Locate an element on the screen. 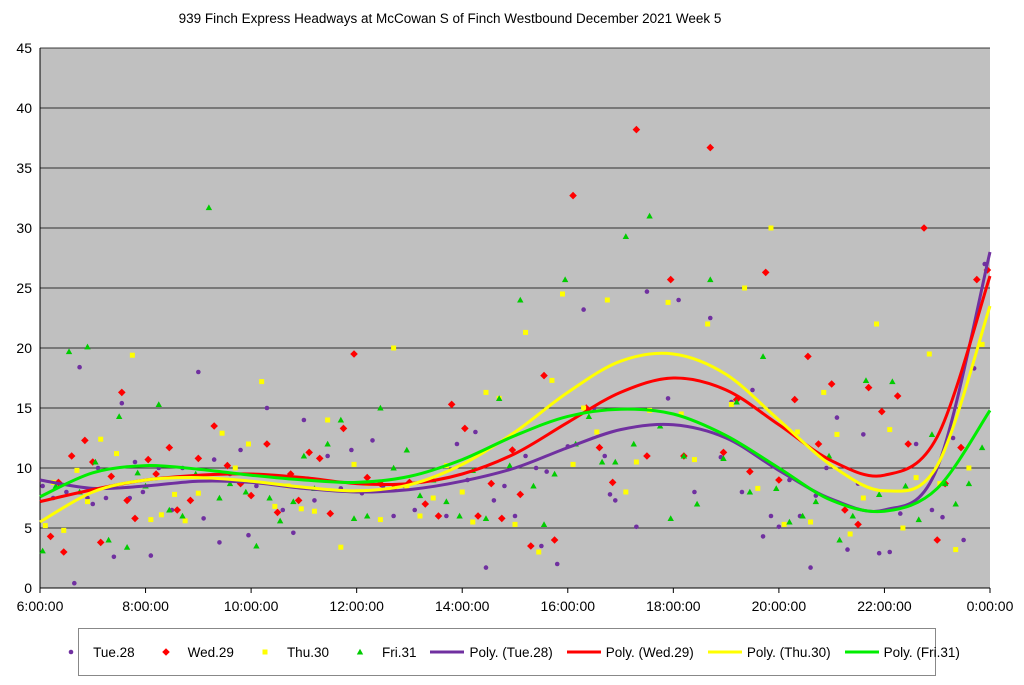 This screenshot has height=685, width=1024. y-tick-label: 30 is located at coordinates (24, 228).